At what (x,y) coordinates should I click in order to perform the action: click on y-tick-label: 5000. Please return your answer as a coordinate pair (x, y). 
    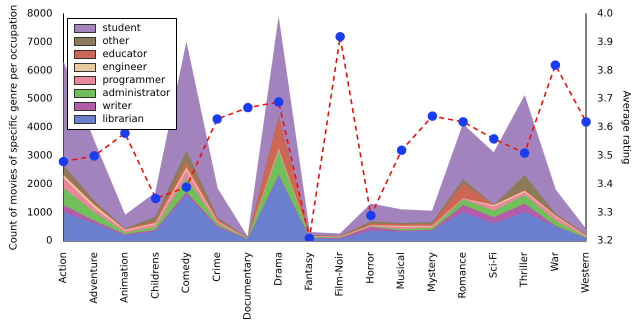
    Looking at the image, I should click on (39, 99).